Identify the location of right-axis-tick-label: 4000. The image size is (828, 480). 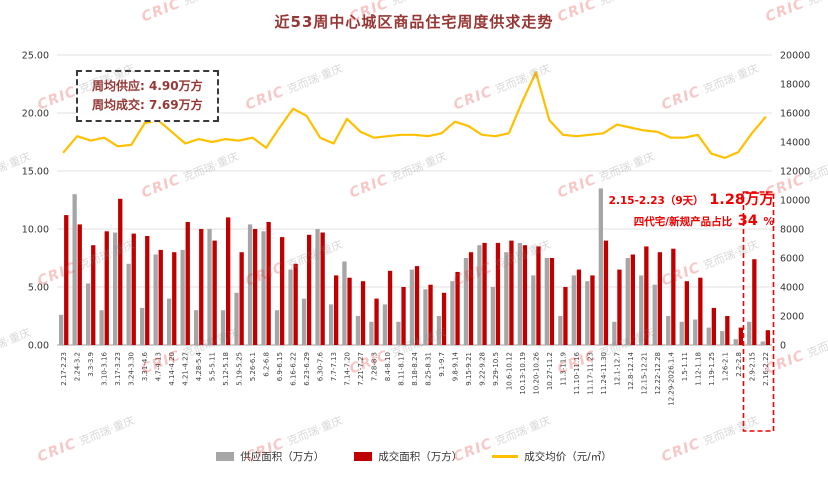
(792, 288).